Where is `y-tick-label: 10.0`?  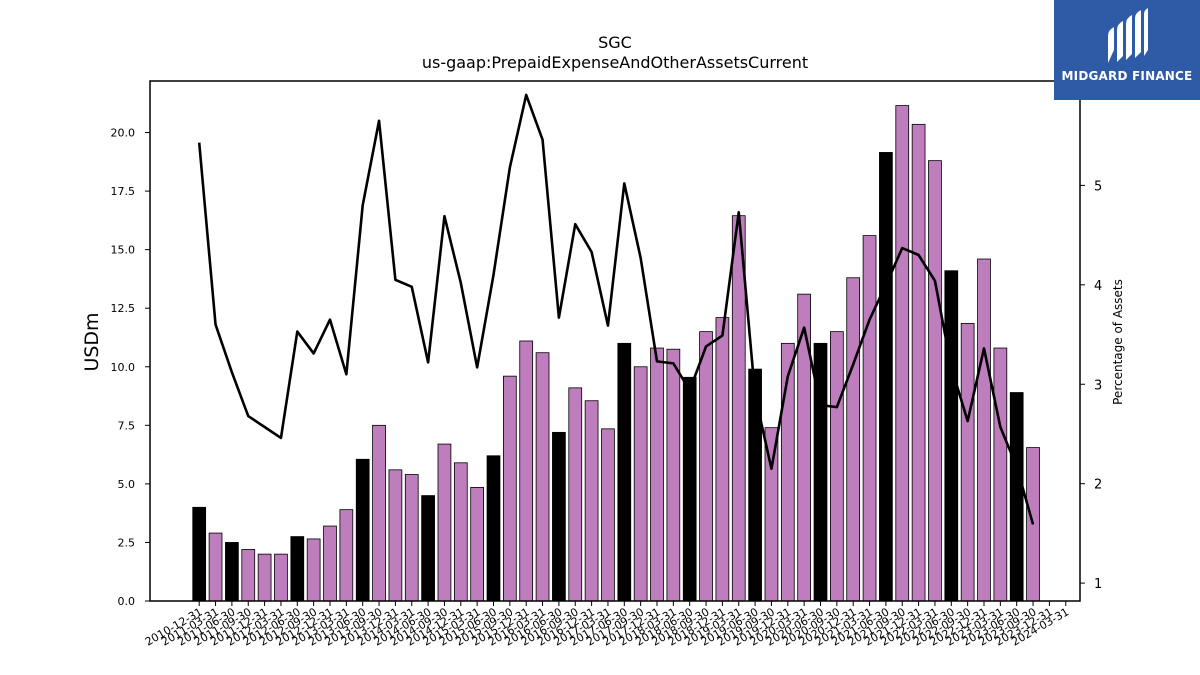
y-tick-label: 10.0 is located at coordinates (123, 367).